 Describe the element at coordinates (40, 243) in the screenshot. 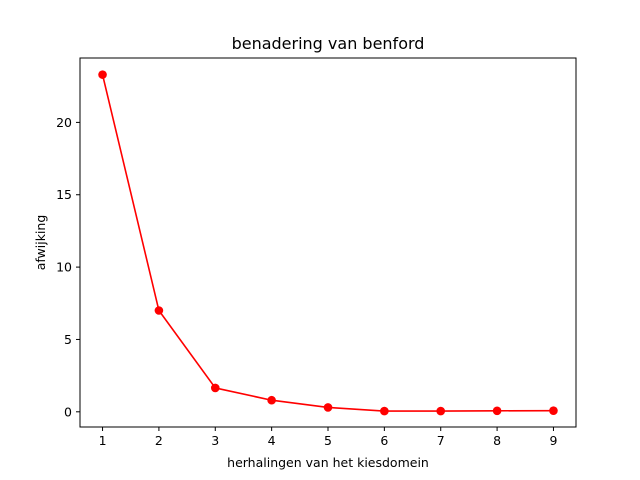

I see `y-axis-label: afwijking` at that location.